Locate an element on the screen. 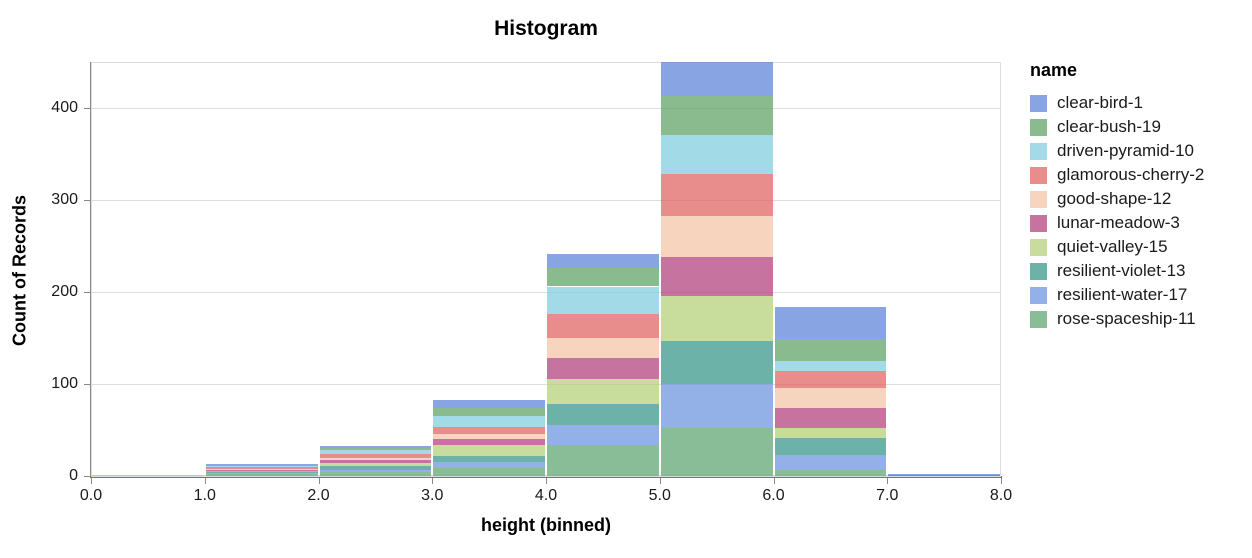 The height and width of the screenshot is (558, 1252). legend-label: driven-pyramid-10 is located at coordinates (1125, 150).